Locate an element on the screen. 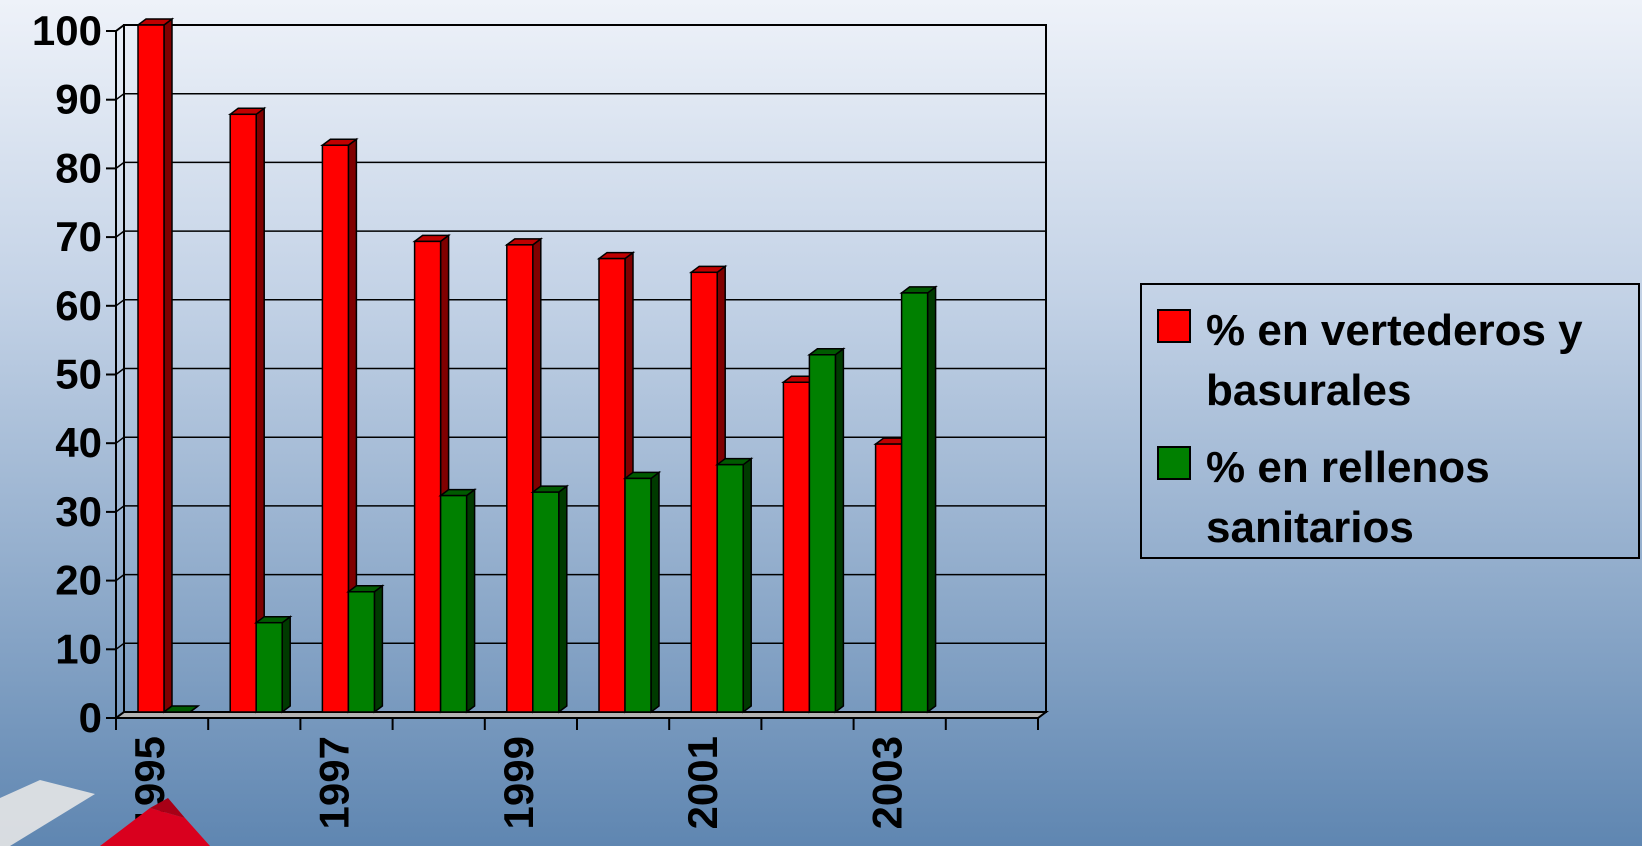 This screenshot has height=846, width=1642. y-tick-label: 0 is located at coordinates (90, 717).